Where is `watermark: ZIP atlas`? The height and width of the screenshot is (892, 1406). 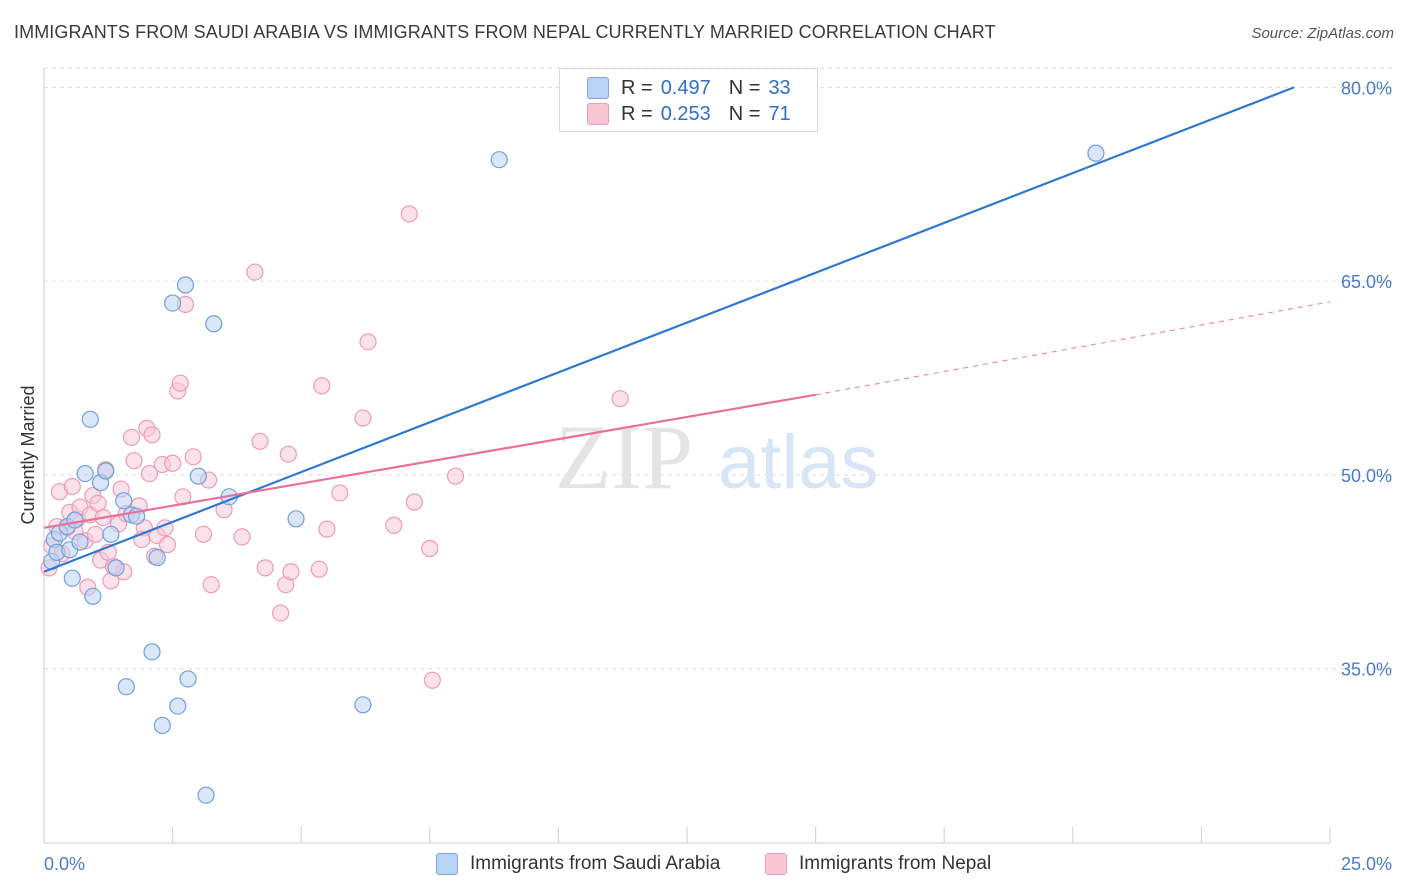
watermark: ZIP atlas is located at coordinates (717, 457).